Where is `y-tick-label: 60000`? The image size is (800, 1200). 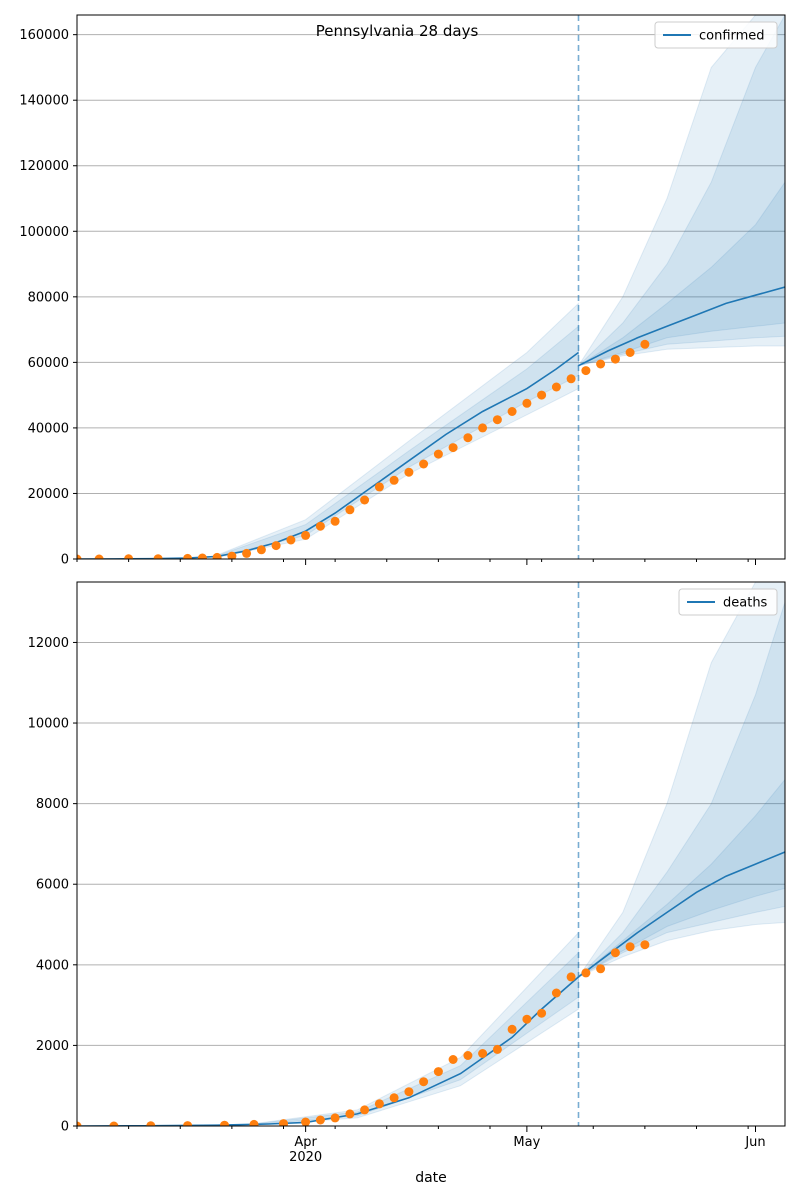
y-tick-label: 60000 is located at coordinates (48, 363).